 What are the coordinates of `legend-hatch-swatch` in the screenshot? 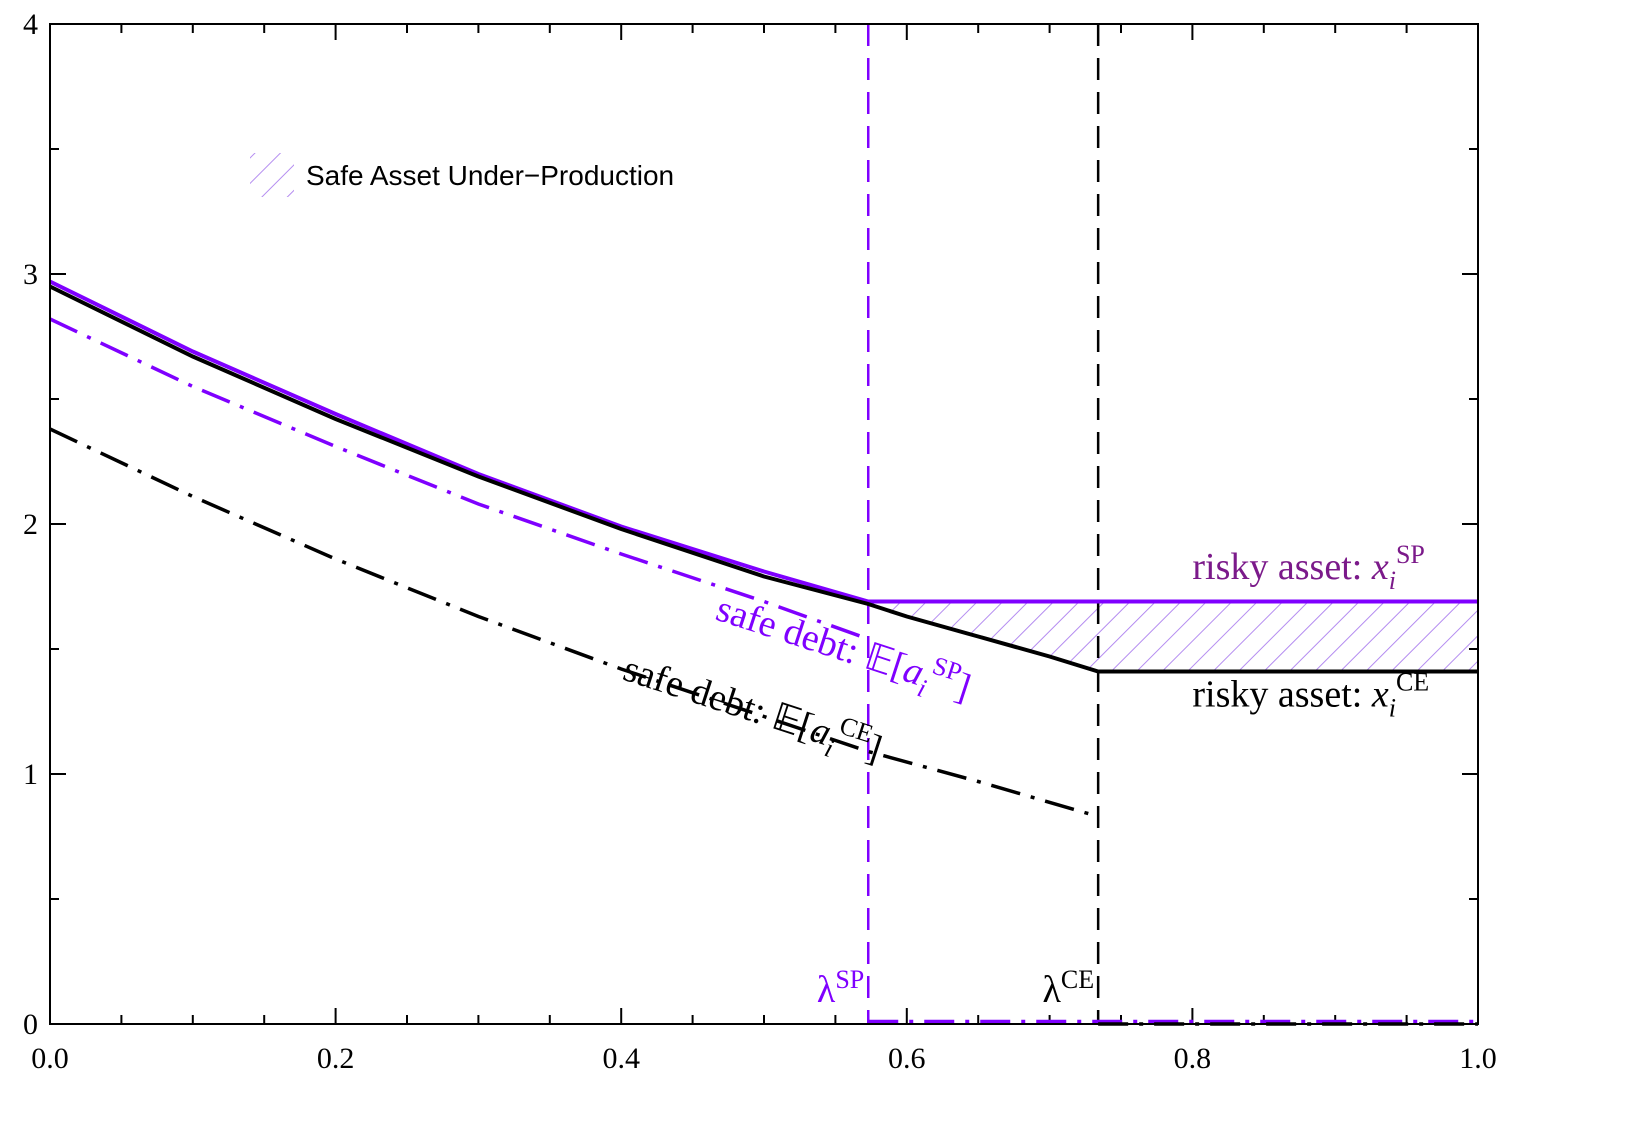 It's located at (272, 175).